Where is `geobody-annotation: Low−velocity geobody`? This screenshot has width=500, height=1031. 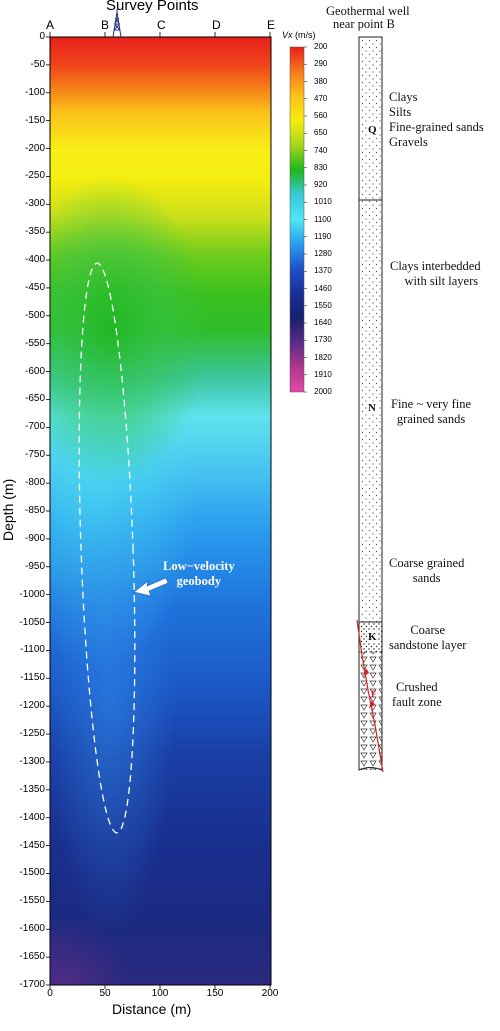 geobody-annotation: Low−velocity geobody is located at coordinates (199, 574).